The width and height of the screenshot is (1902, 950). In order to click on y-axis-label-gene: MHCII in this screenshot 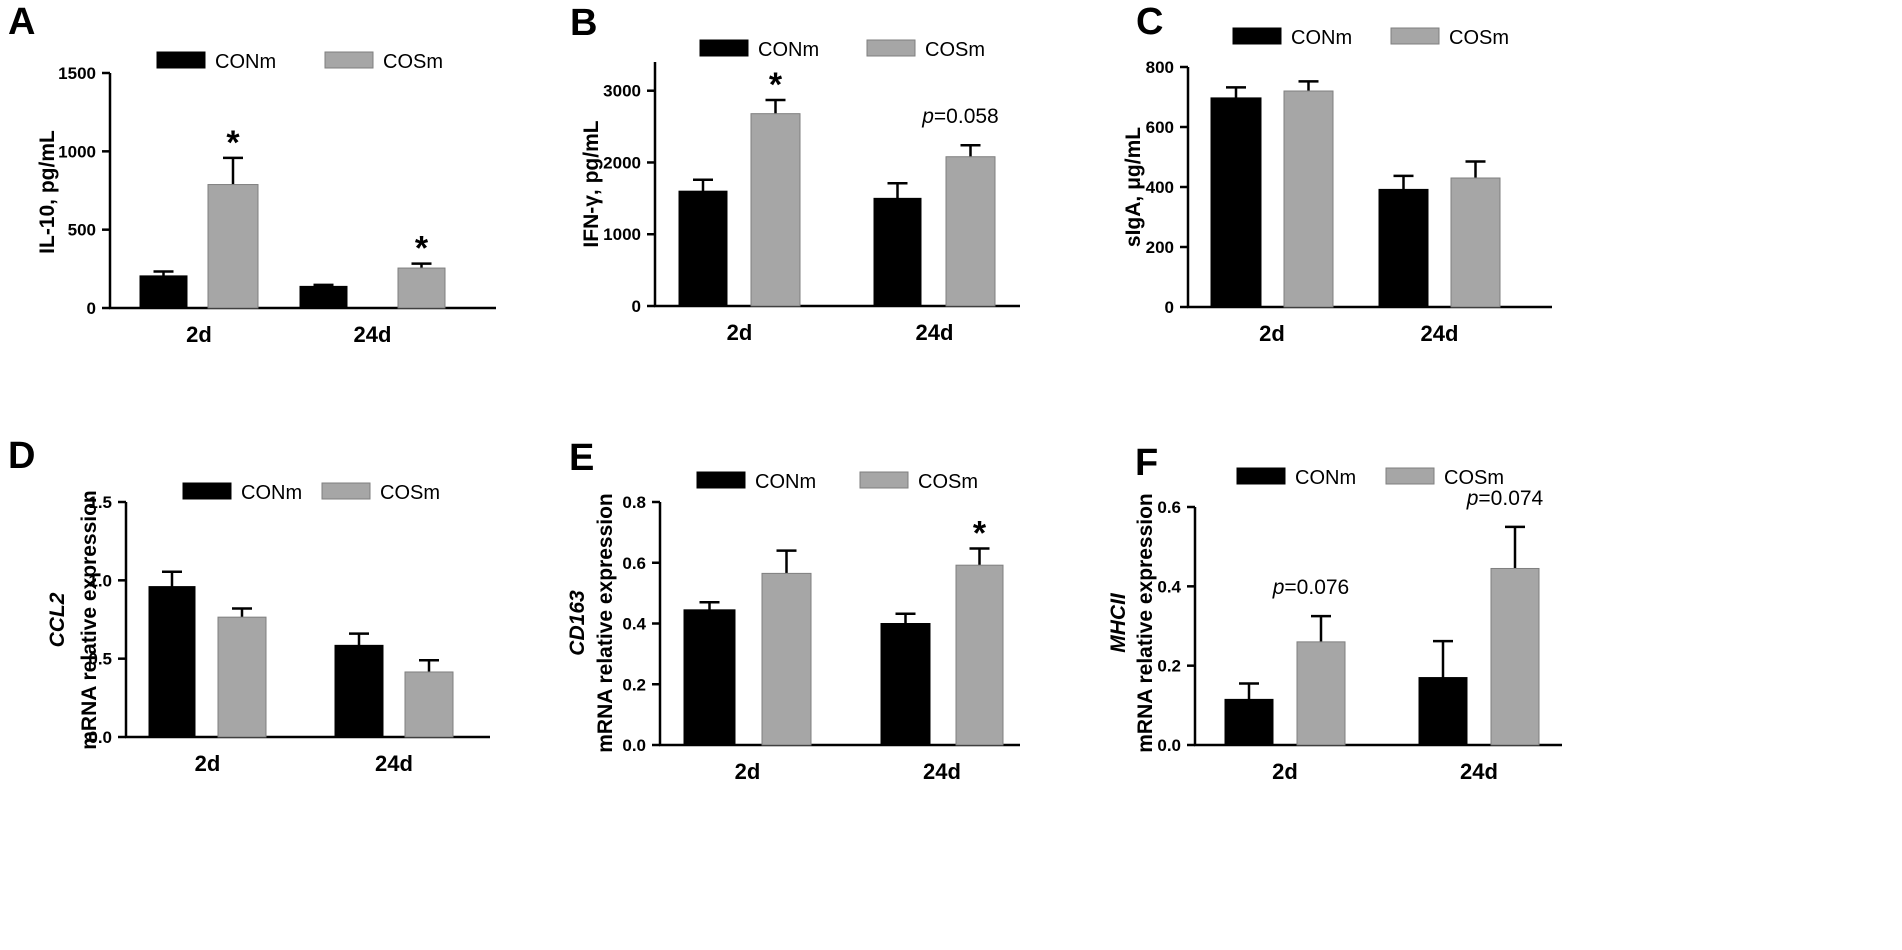, I will do `click(1118, 622)`.